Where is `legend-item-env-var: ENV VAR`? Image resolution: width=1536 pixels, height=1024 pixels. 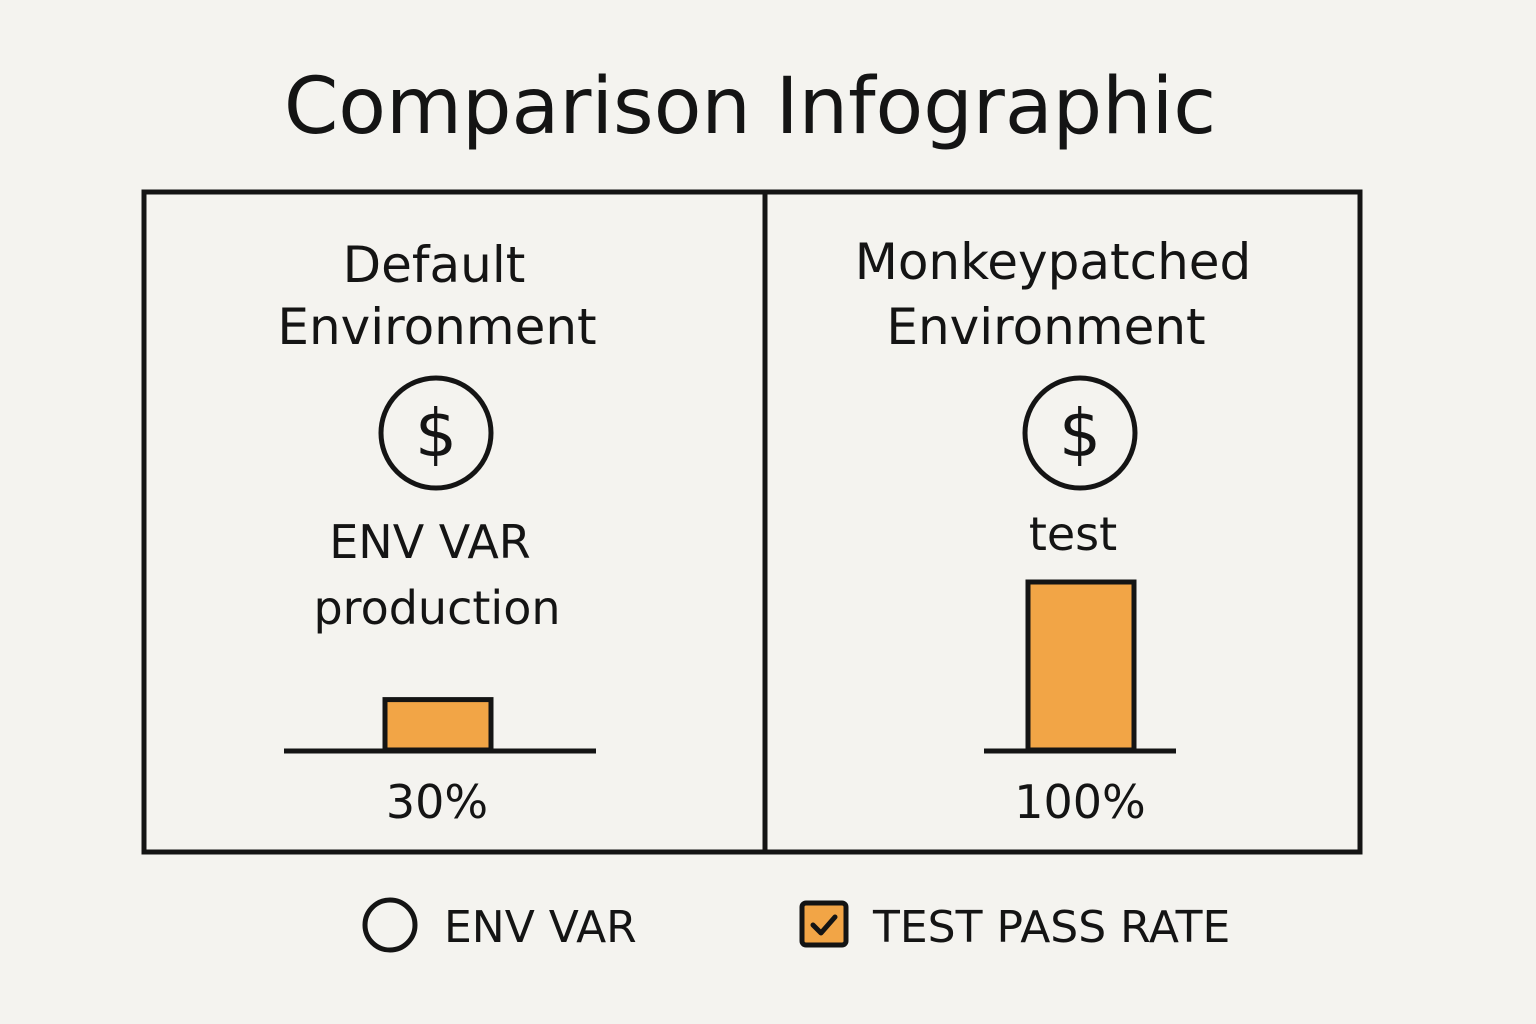 legend-item-env-var: ENV VAR is located at coordinates (499, 925).